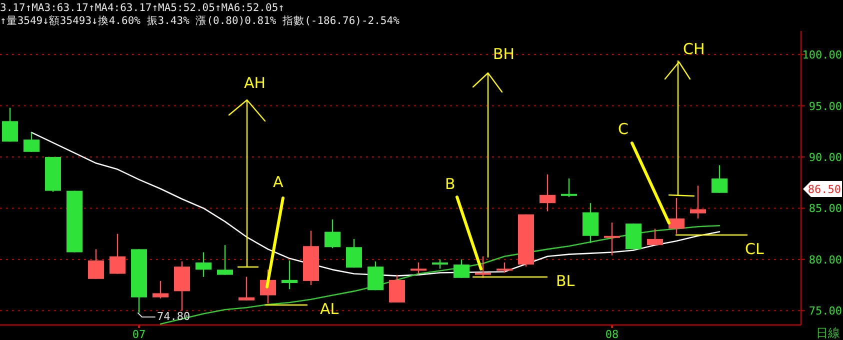 This screenshot has height=340, width=843. I want to click on annotation: CL, so click(754, 249).